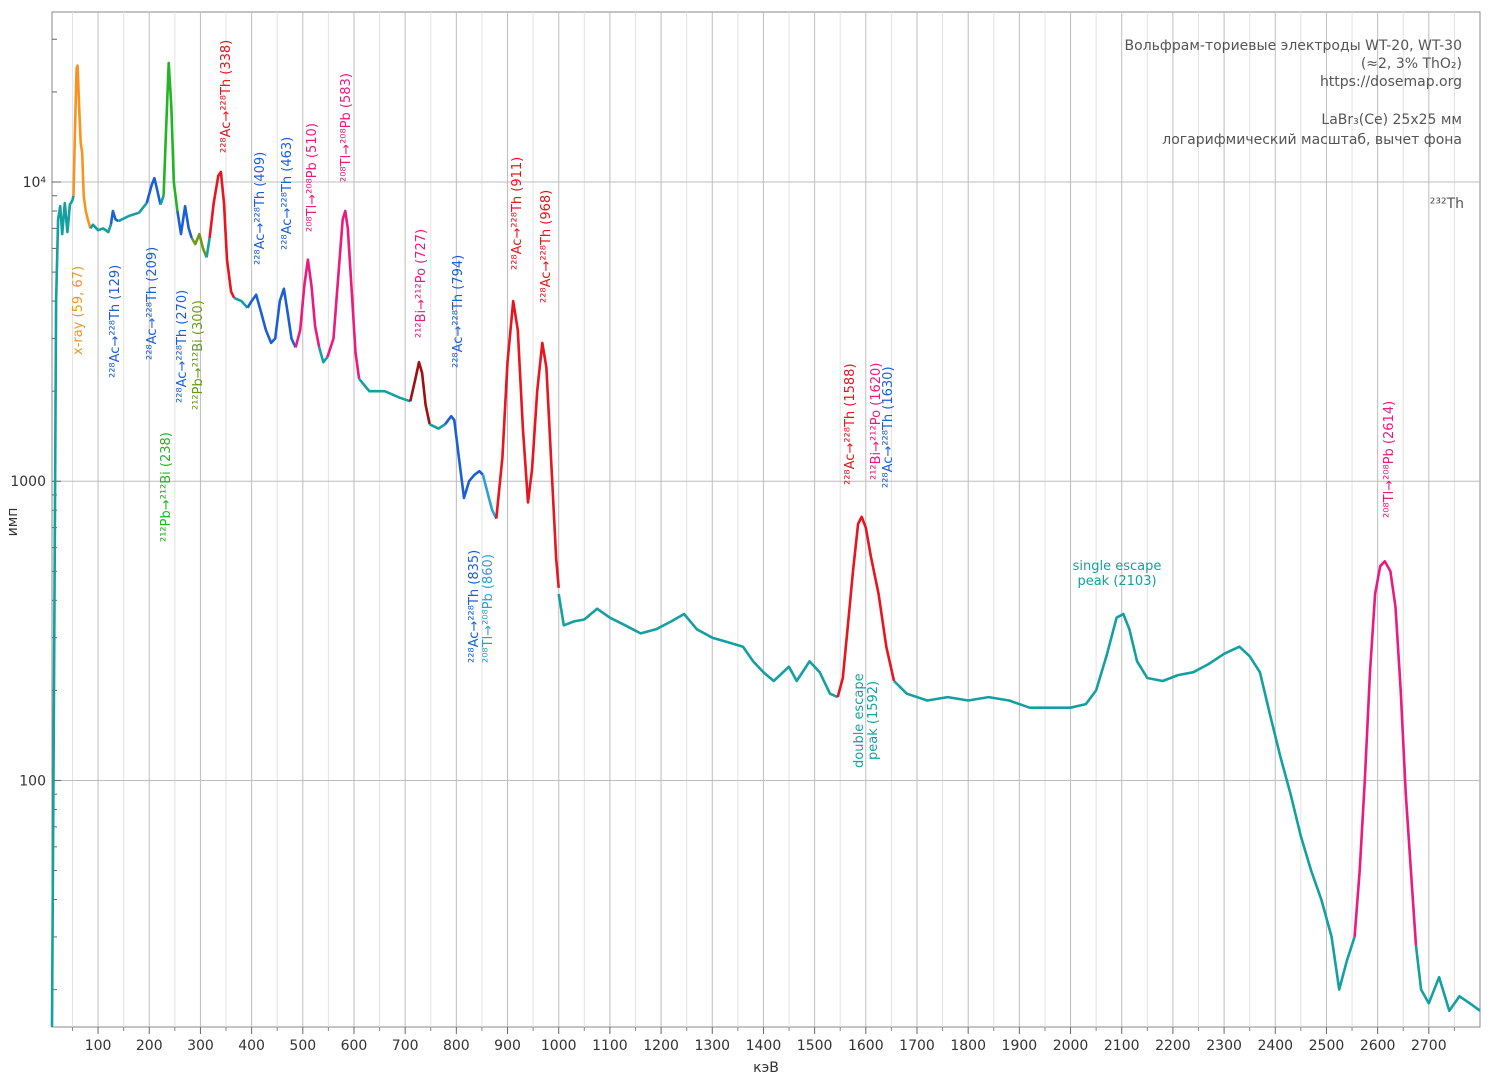 Image resolution: width=1491 pixels, height=1080 pixels. What do you see at coordinates (1173, 1046) in the screenshot?
I see `x-tick-label: 2200` at bounding box center [1173, 1046].